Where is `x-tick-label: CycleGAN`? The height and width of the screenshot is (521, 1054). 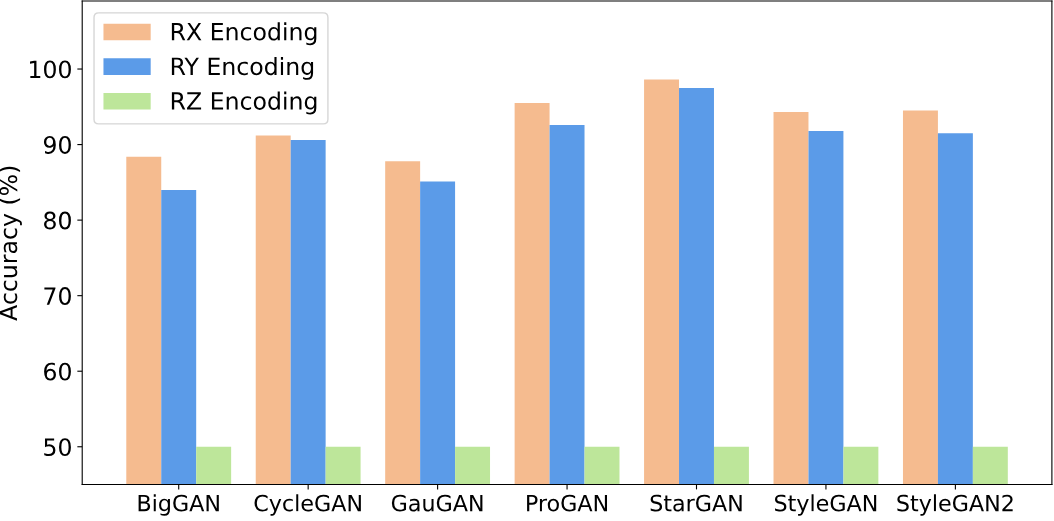
x-tick-label: CycleGAN is located at coordinates (307, 505).